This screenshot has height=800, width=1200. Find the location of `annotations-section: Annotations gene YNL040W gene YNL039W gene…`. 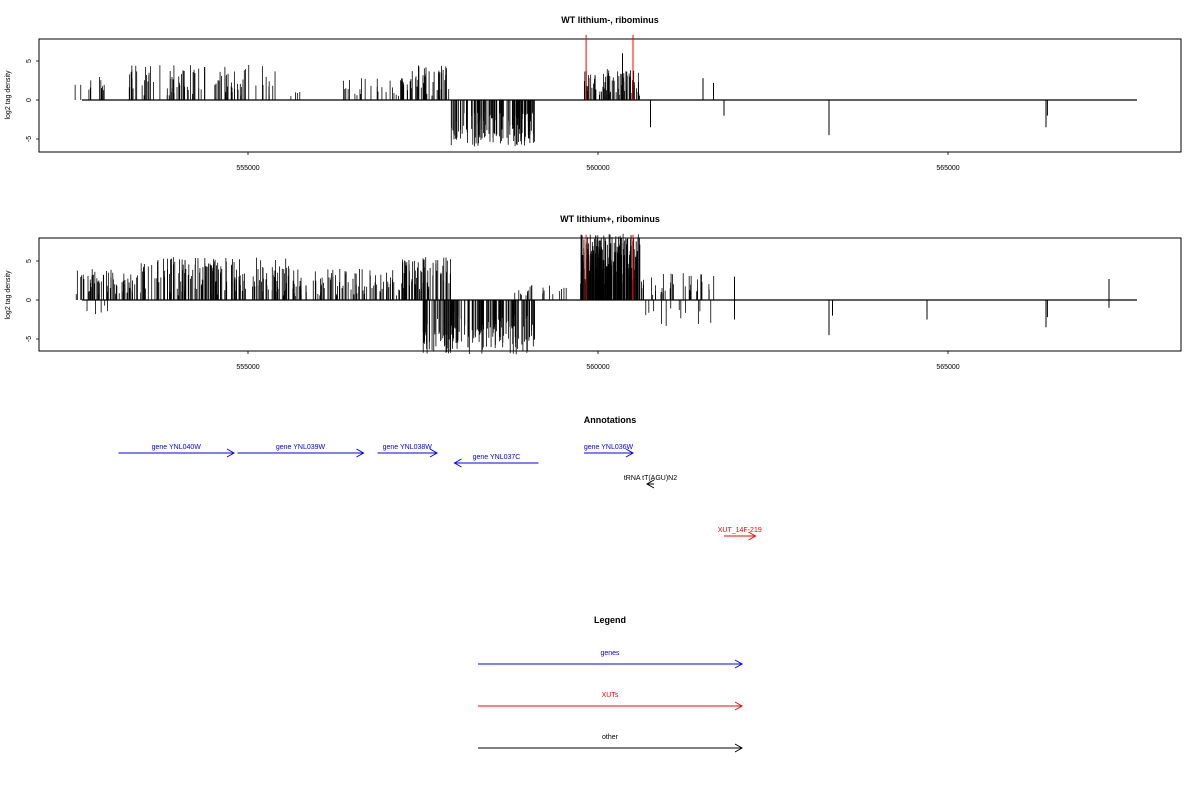

annotations-section: Annotations gene YNL040W gene YNL039W gene… is located at coordinates (440, 478).